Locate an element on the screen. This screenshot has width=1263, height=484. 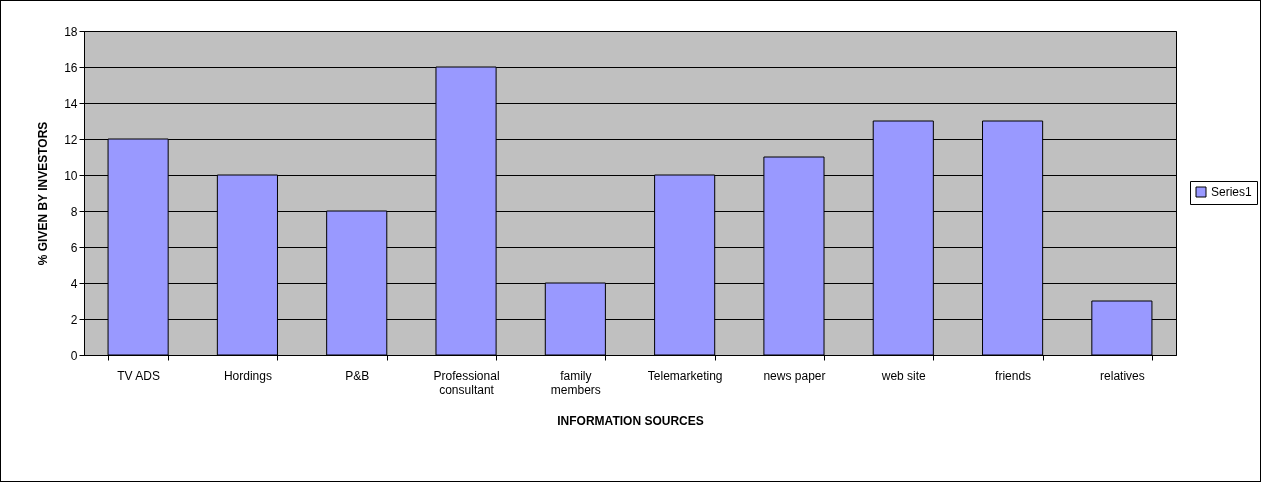
y-tick-label: 18 is located at coordinates (71, 31).